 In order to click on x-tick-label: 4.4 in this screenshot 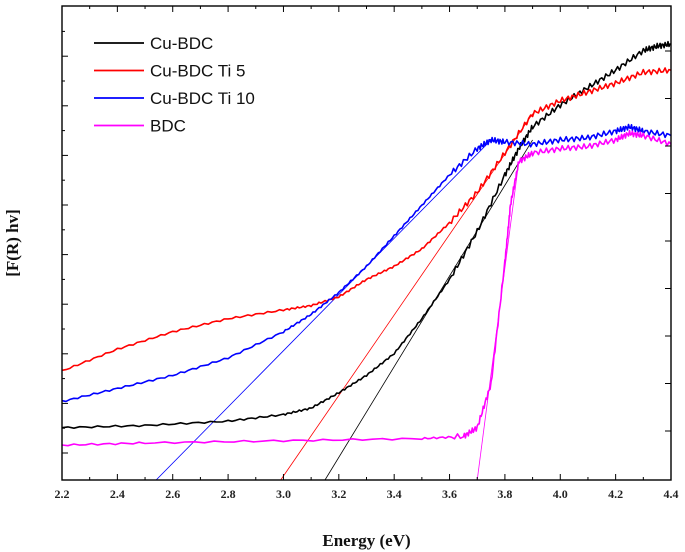, I will do `click(671, 494)`.